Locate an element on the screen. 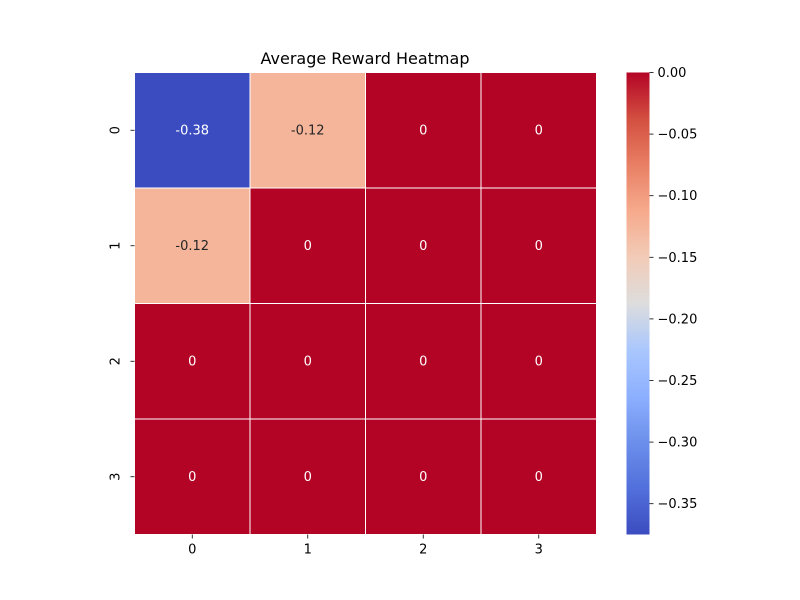  x-tick-label: 1 is located at coordinates (308, 550).